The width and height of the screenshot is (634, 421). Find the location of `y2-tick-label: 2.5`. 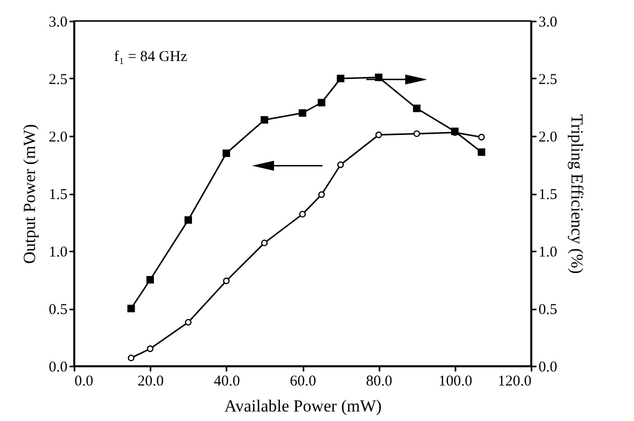

y2-tick-label: 2.5 is located at coordinates (548, 80).